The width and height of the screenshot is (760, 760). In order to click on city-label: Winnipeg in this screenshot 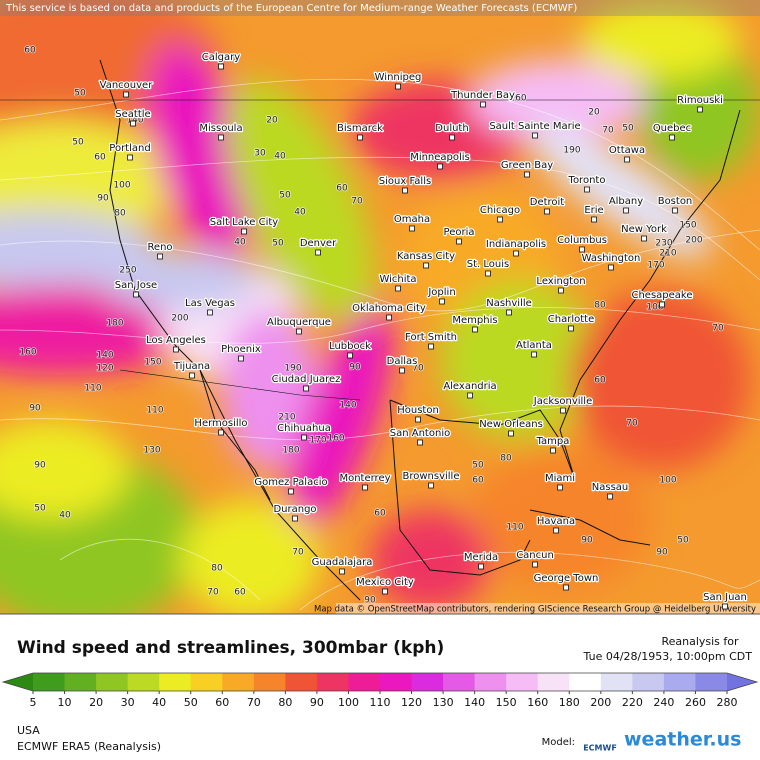, I will do `click(398, 77)`.